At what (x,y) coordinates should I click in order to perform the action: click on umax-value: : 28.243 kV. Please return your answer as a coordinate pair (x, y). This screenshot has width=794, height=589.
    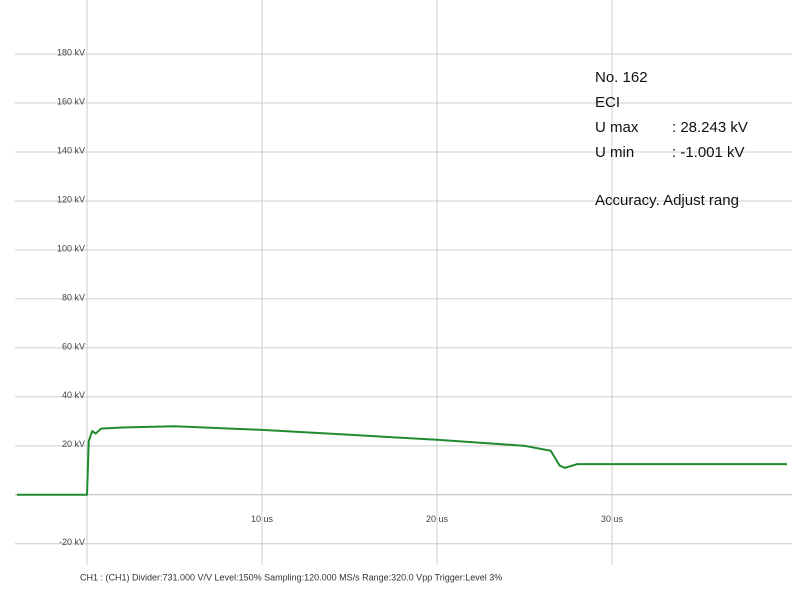
    Looking at the image, I should click on (710, 127).